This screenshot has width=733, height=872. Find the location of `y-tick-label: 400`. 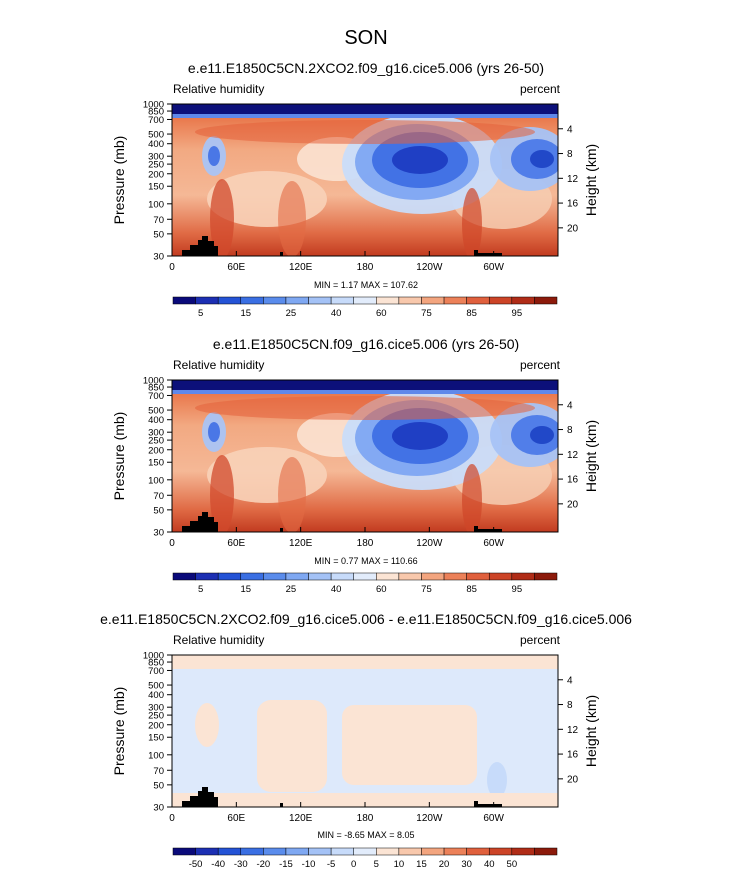

y-tick-label: 400 is located at coordinates (156, 144).